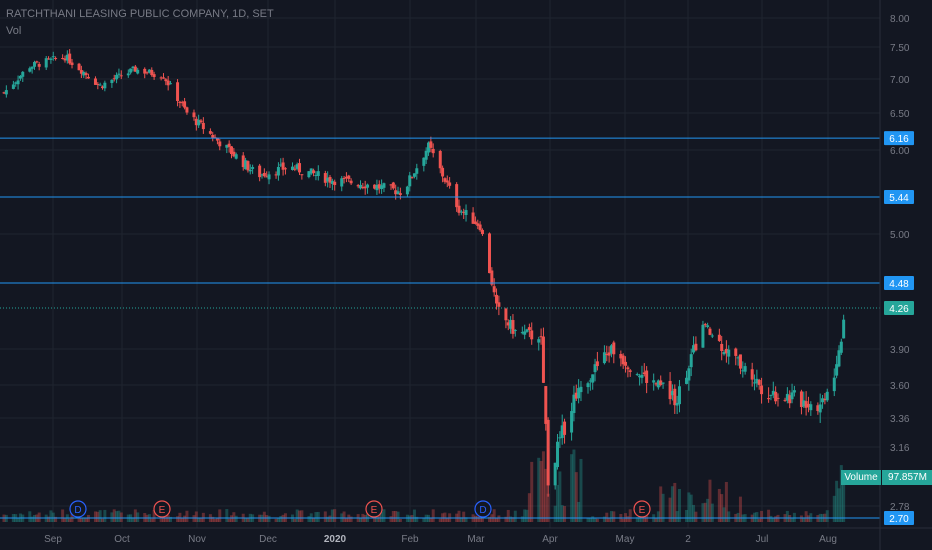 The image size is (932, 550). Describe the element at coordinates (466, 536) in the screenshot. I see `time-axis: Sep Oct Nov Dec 2020 Feb Mar Apr May 2 Jul Aug` at that location.